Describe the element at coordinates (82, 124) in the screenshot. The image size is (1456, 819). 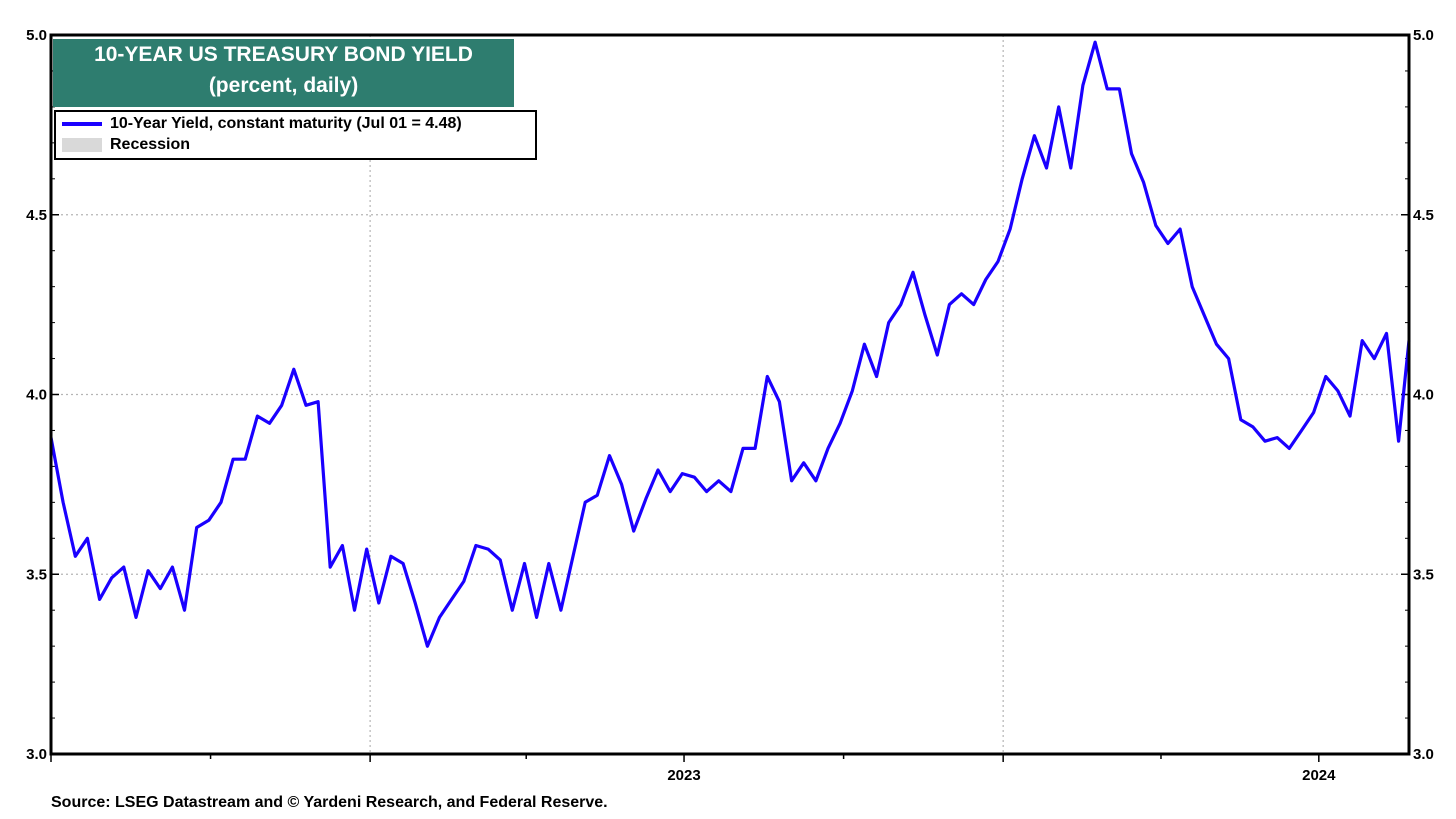
I see `legend-line-swatch` at that location.